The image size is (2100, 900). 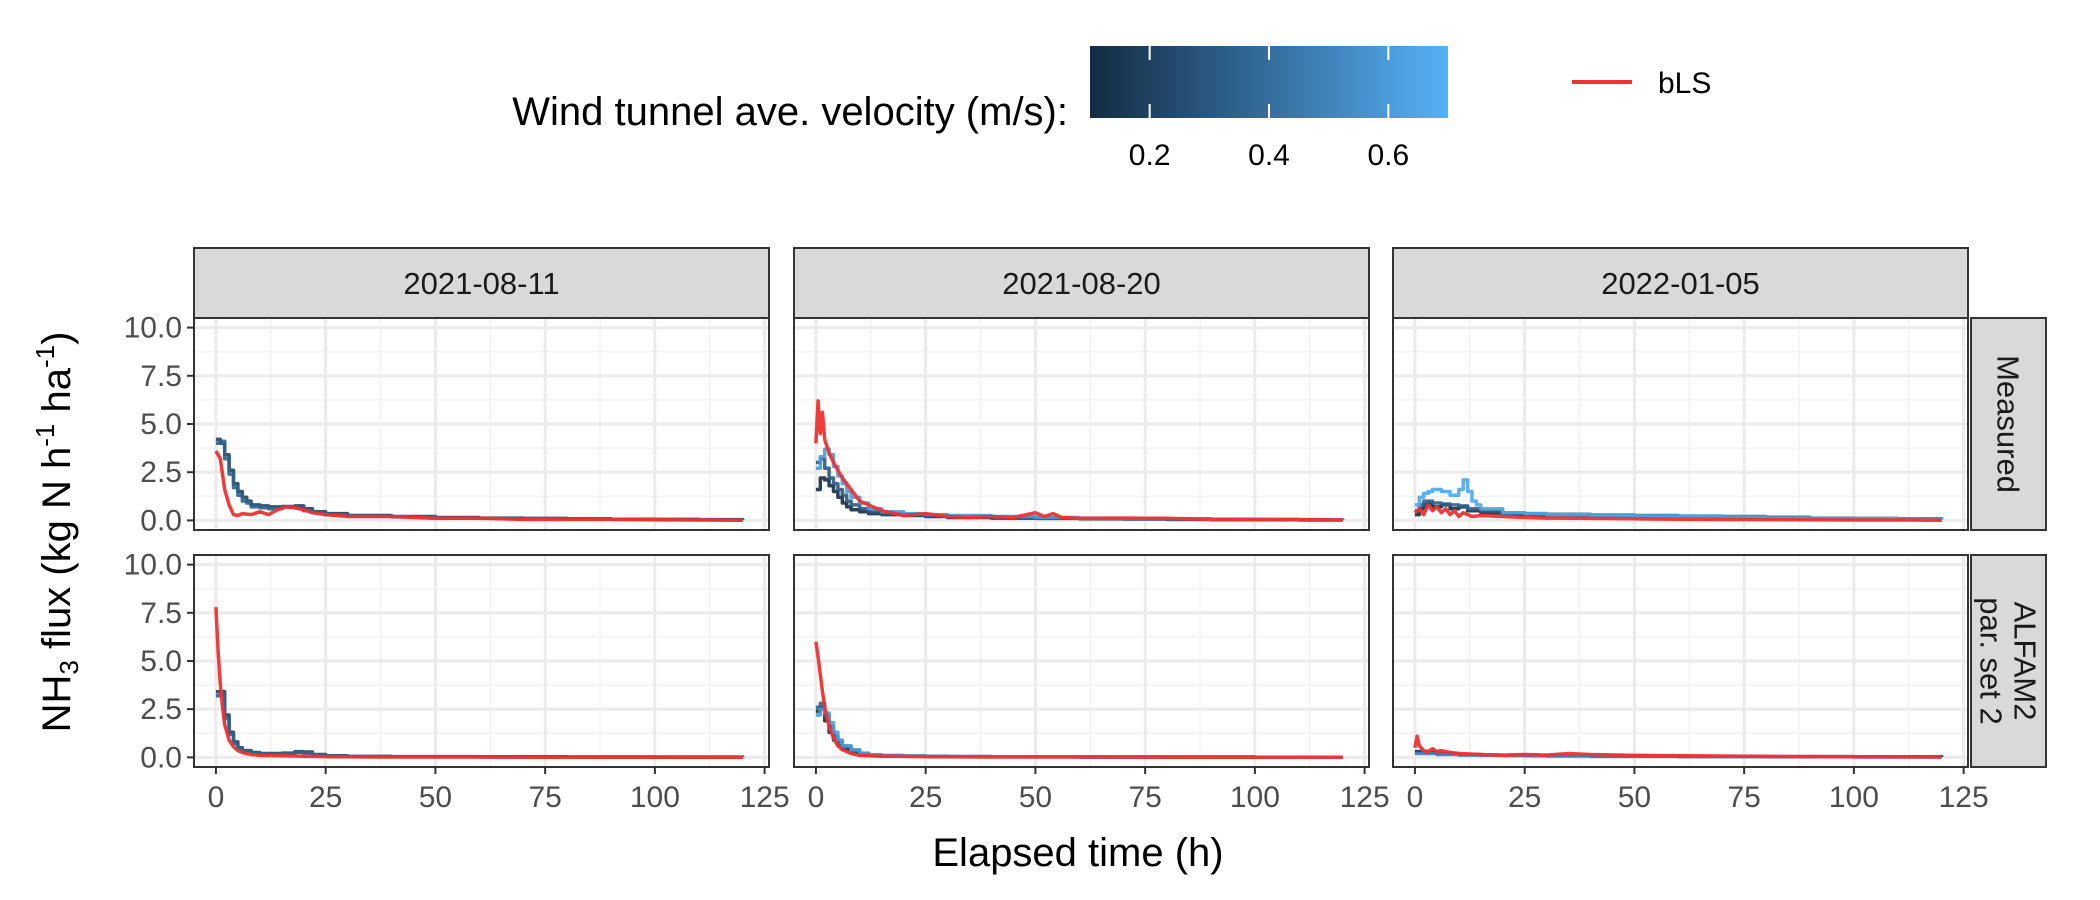 I want to click on row-strip-label: par. set 2, so click(x=1991, y=661).